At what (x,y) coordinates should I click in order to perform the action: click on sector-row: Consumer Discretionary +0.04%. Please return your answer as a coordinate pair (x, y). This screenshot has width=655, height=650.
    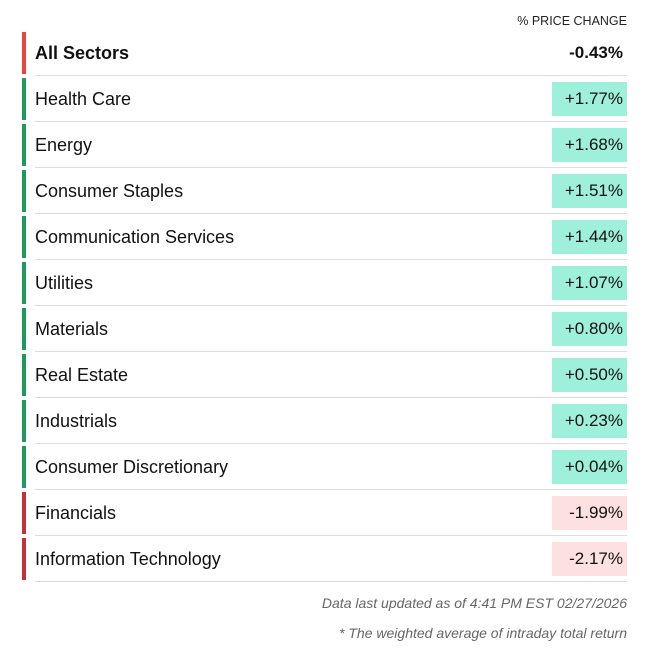
    Looking at the image, I should click on (324, 467).